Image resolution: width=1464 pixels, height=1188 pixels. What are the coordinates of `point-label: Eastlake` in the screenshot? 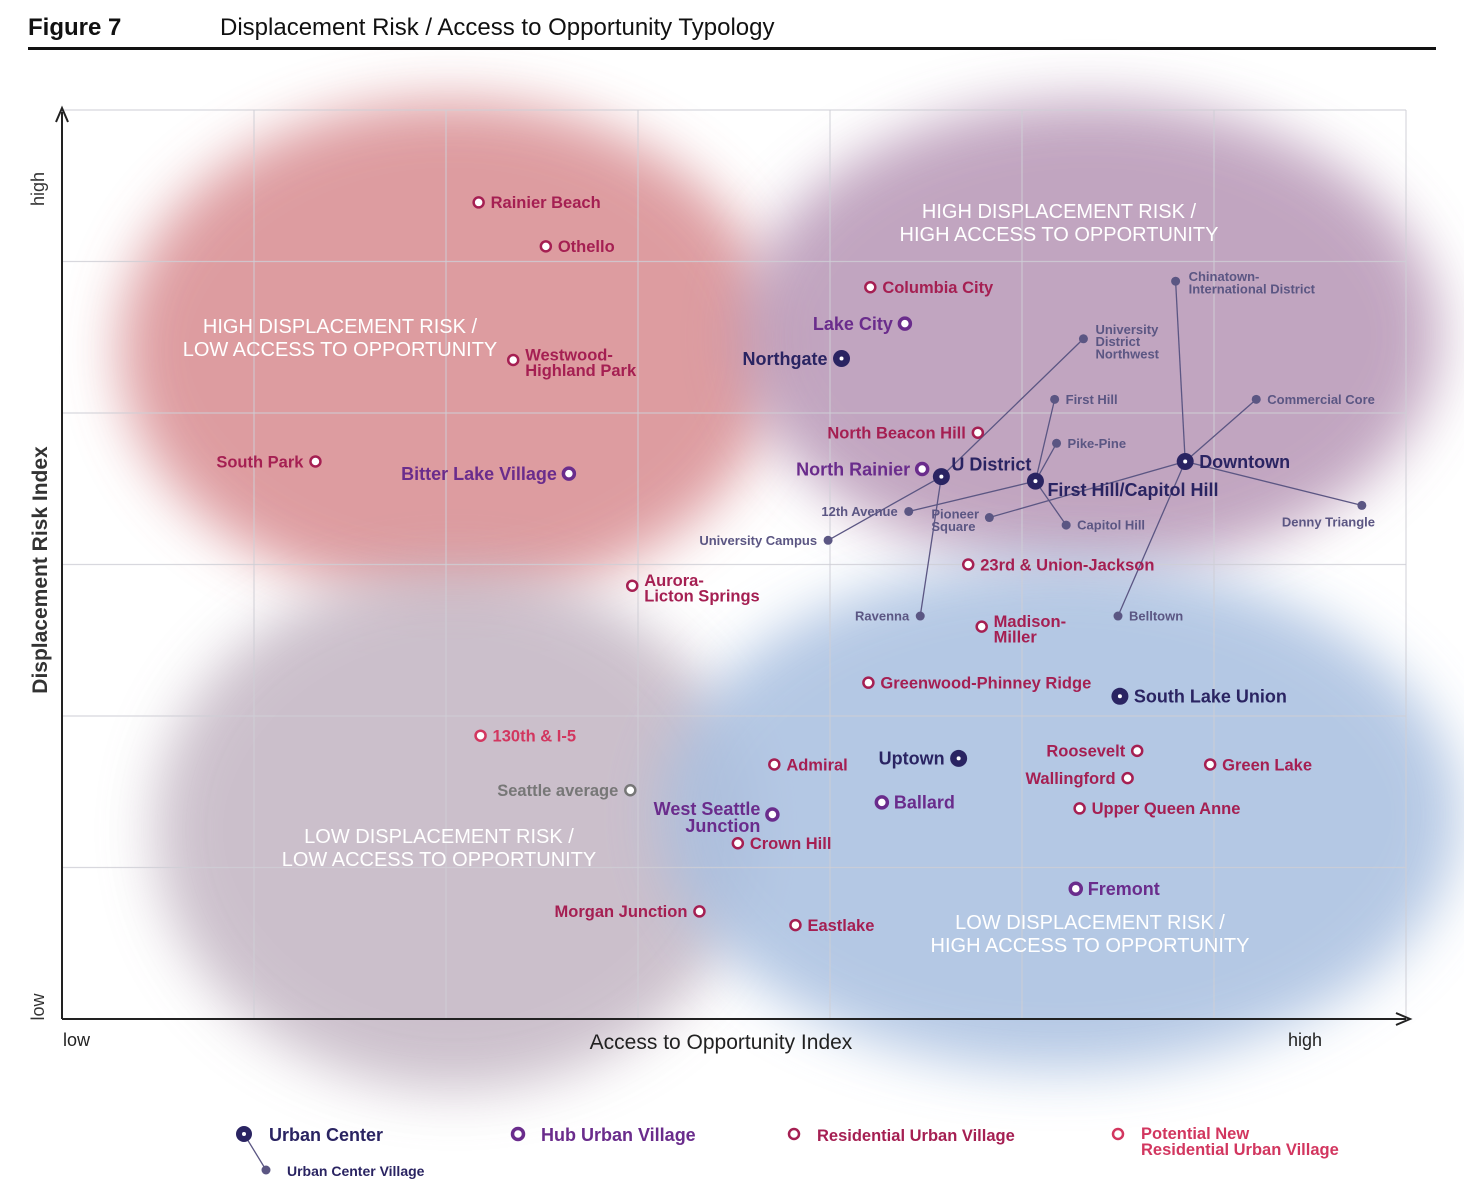 It's located at (840, 926).